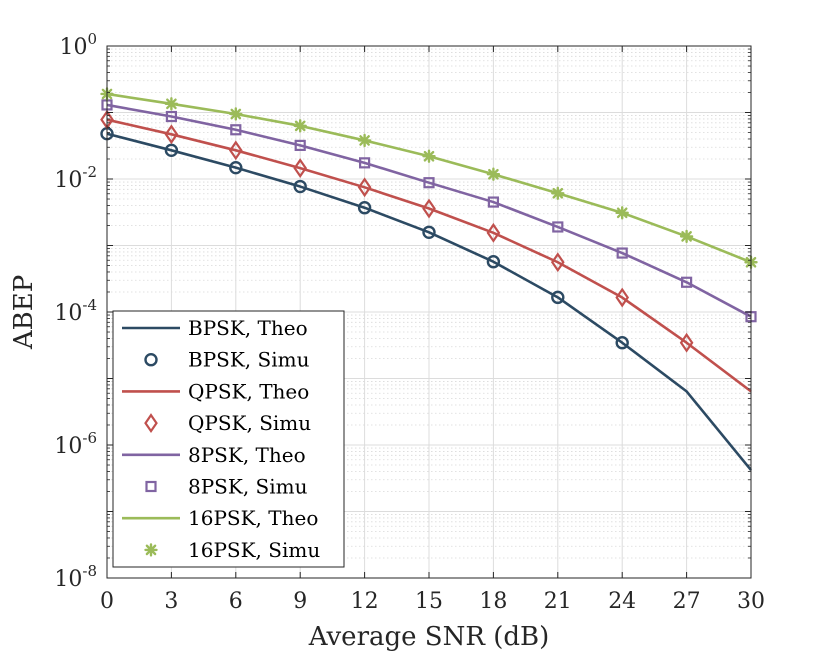 The width and height of the screenshot is (830, 658). Describe the element at coordinates (249, 360) in the screenshot. I see `legend-label: BPSK, Simu` at that location.